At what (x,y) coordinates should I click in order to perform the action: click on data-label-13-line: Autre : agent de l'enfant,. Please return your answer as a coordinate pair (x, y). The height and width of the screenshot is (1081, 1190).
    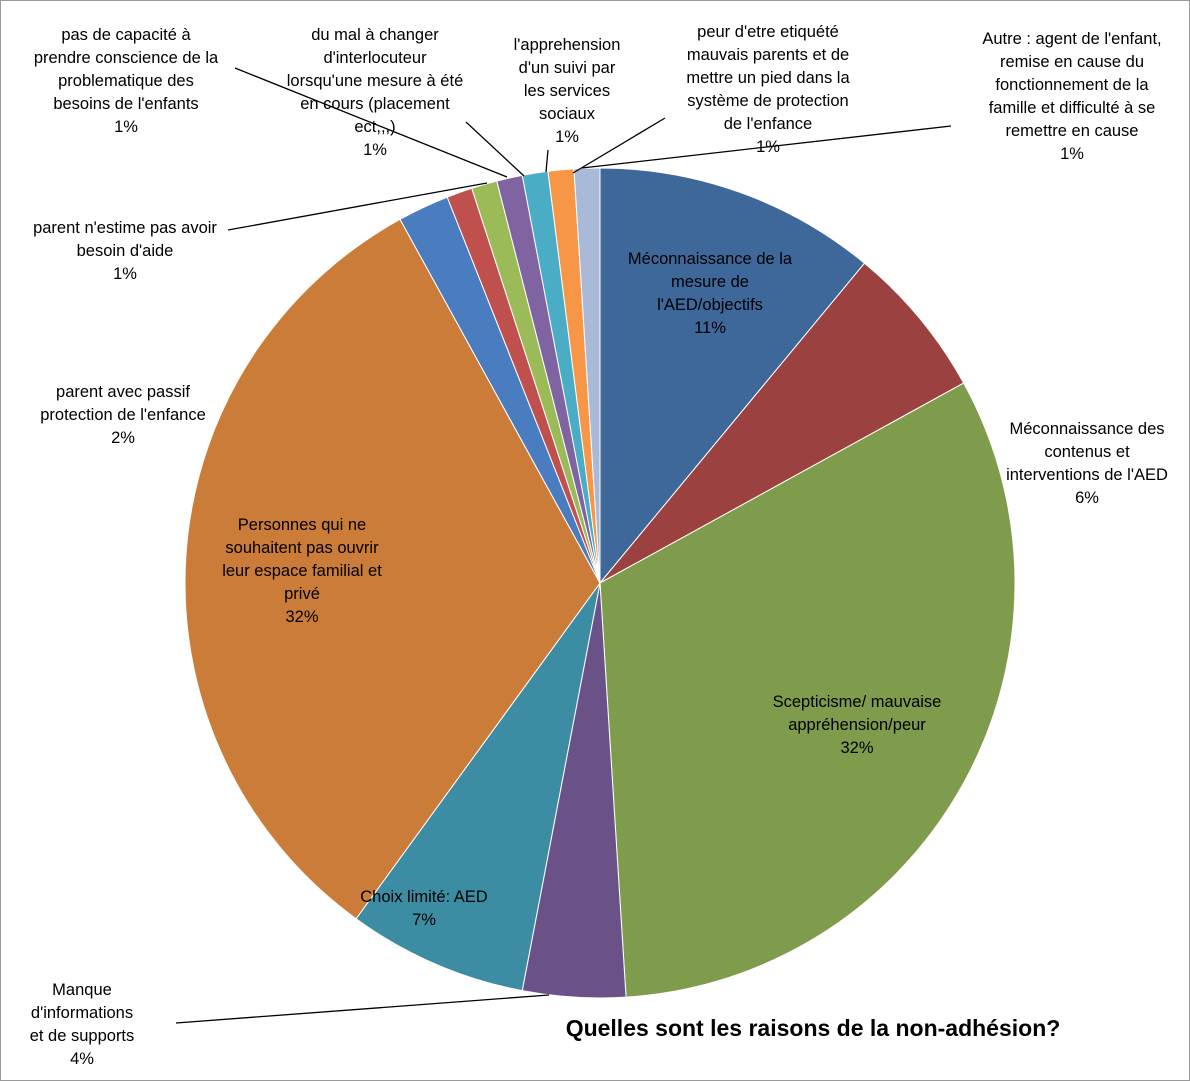
    Looking at the image, I should click on (1071, 39).